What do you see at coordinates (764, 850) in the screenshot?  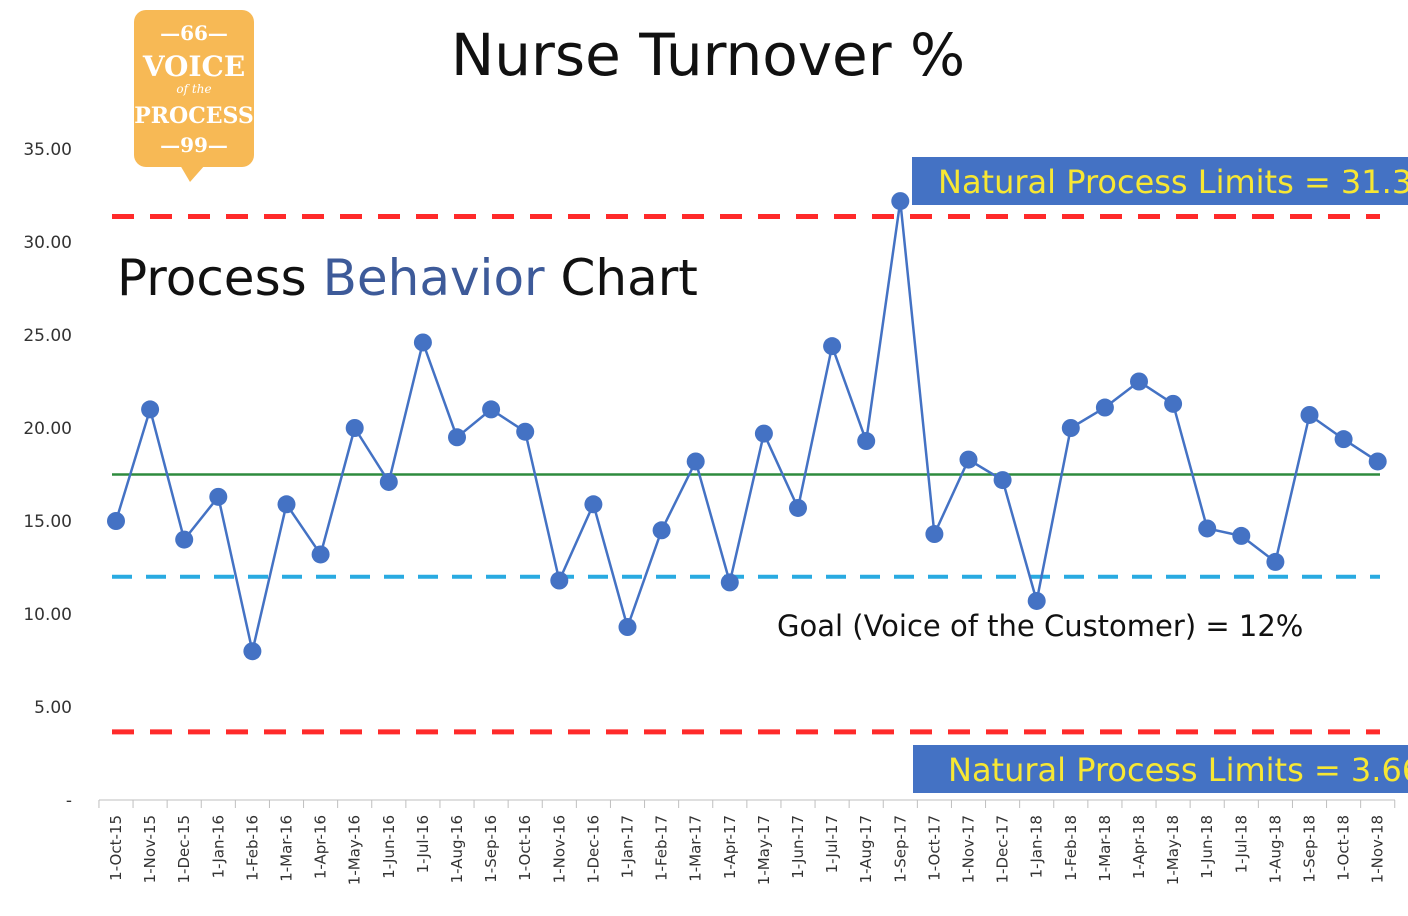 I see `x-tick-label: 1-May-17` at bounding box center [764, 850].